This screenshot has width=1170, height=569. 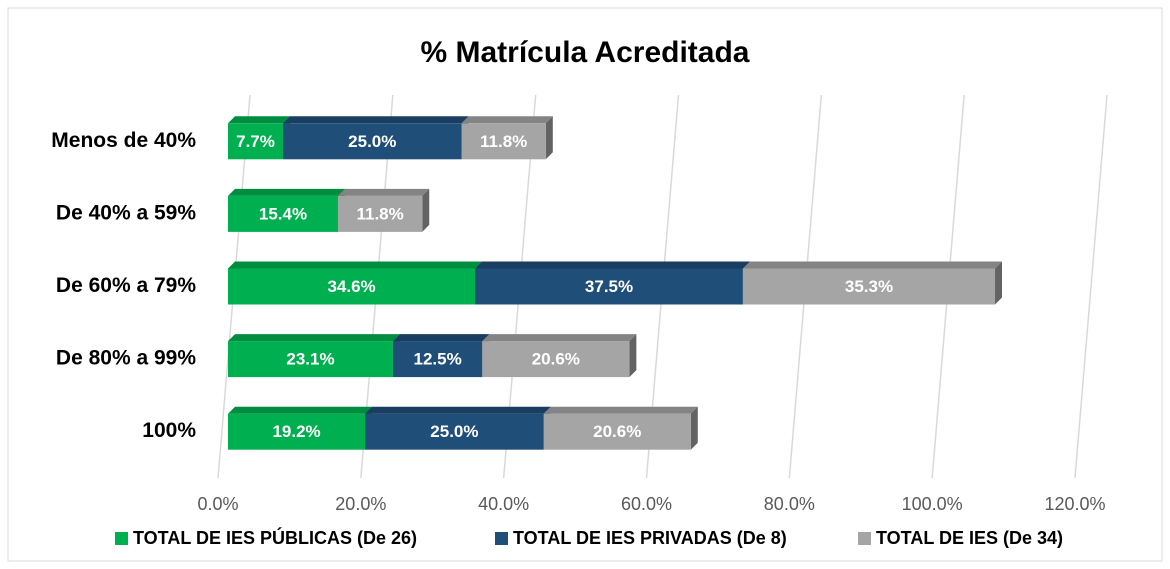 I want to click on value-label: 34.6%, so click(x=351, y=286).